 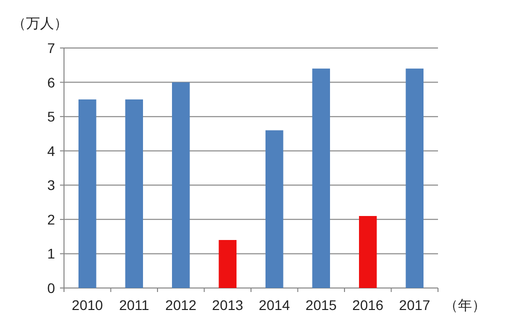 I want to click on x-tick-label: 2014, so click(x=274, y=305).